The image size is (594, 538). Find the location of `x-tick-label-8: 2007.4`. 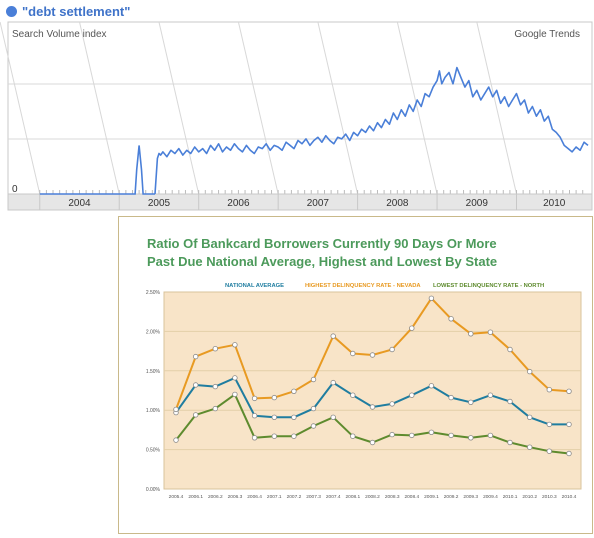

x-tick-label-8: 2007.4 is located at coordinates (333, 497).